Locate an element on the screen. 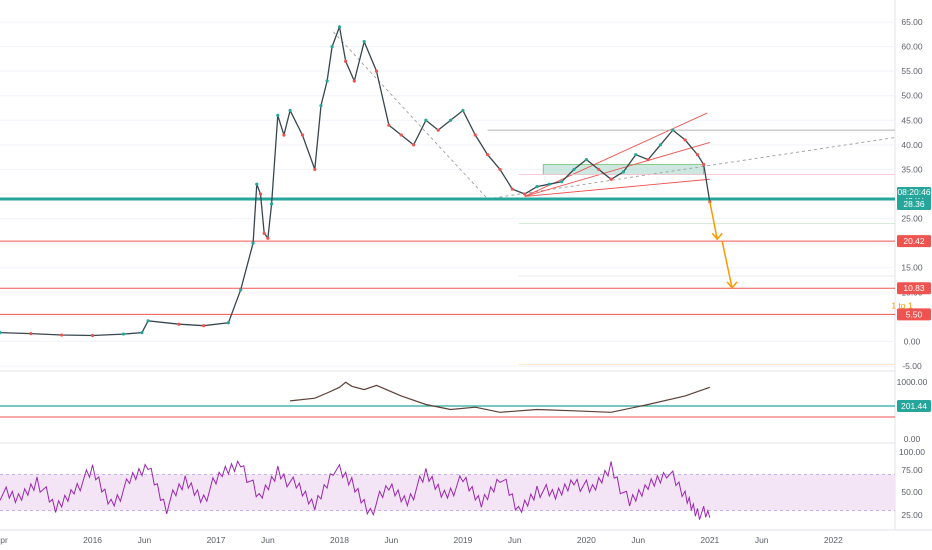 This screenshot has height=550, width=932. rsi-tick-label: 100.00 is located at coordinates (912, 452).